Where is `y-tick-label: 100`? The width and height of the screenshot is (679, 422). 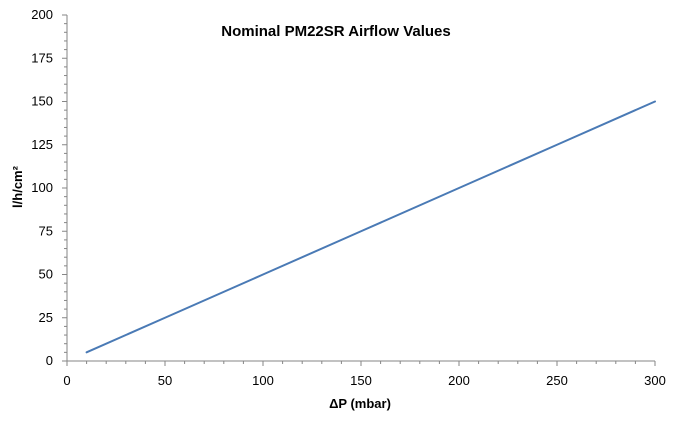
y-tick-label: 100 is located at coordinates (42, 187).